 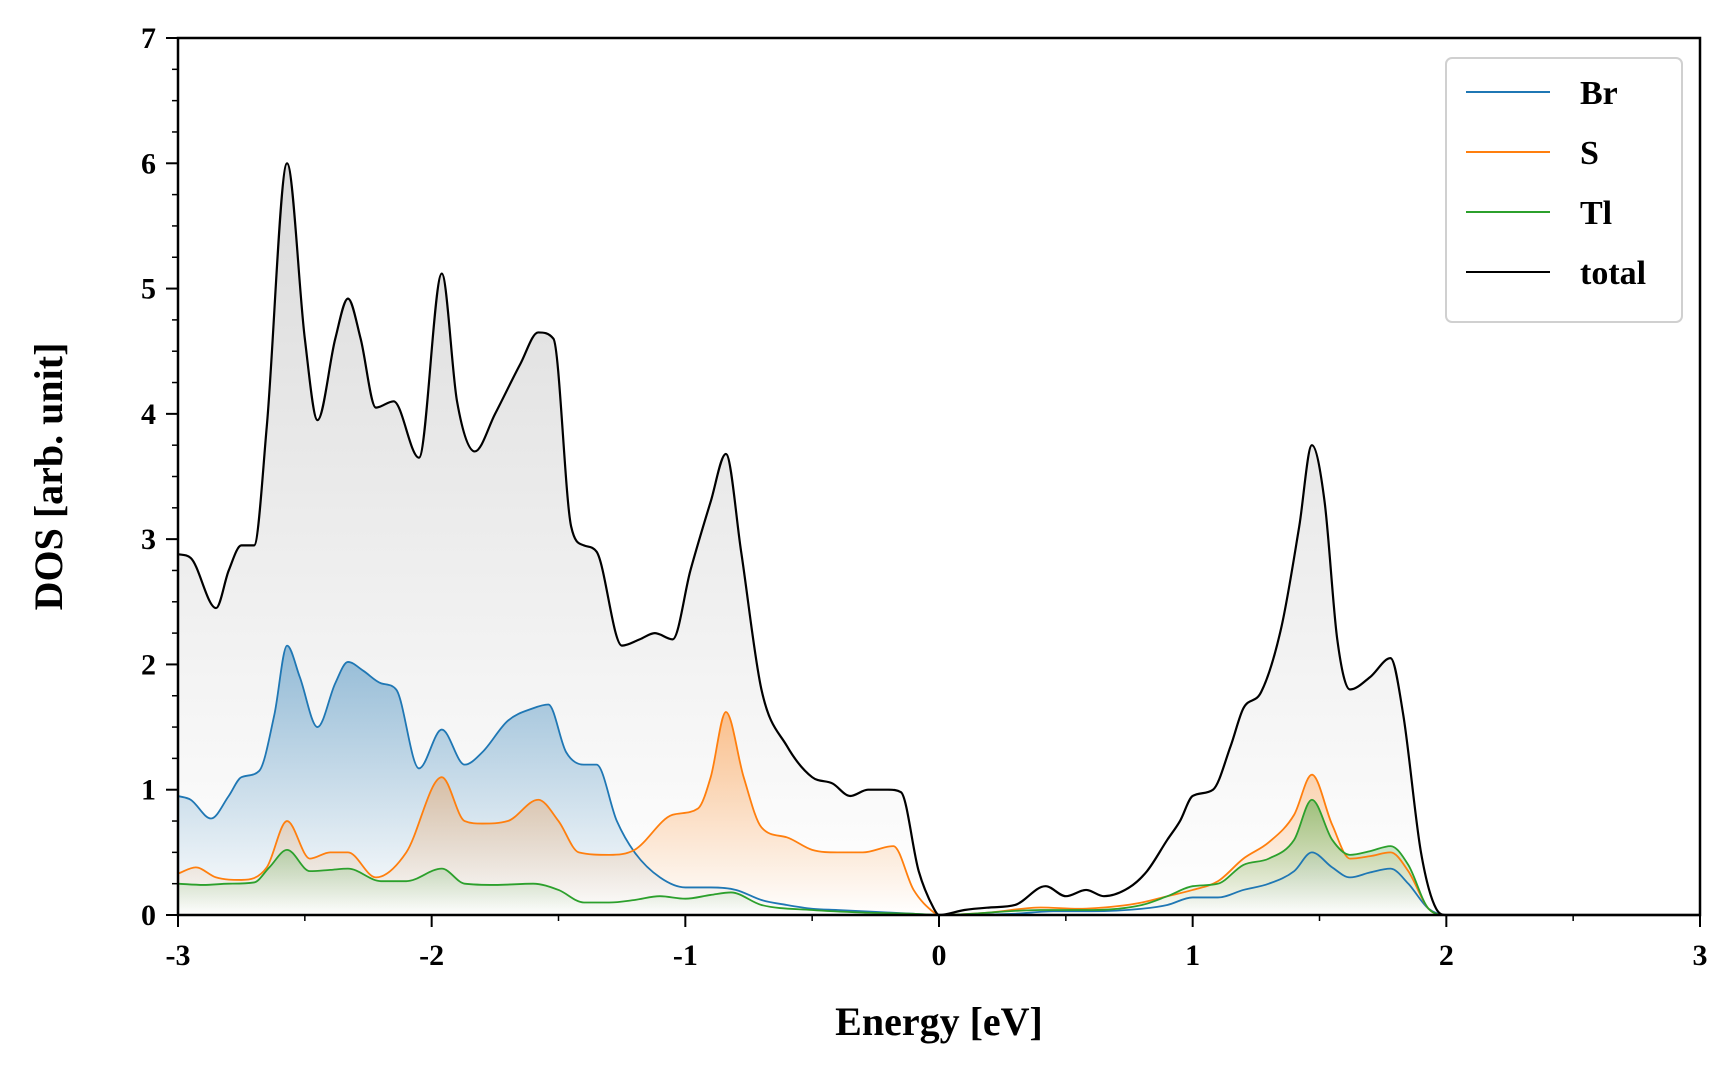 I want to click on y-tick-label: 7, so click(x=148, y=38).